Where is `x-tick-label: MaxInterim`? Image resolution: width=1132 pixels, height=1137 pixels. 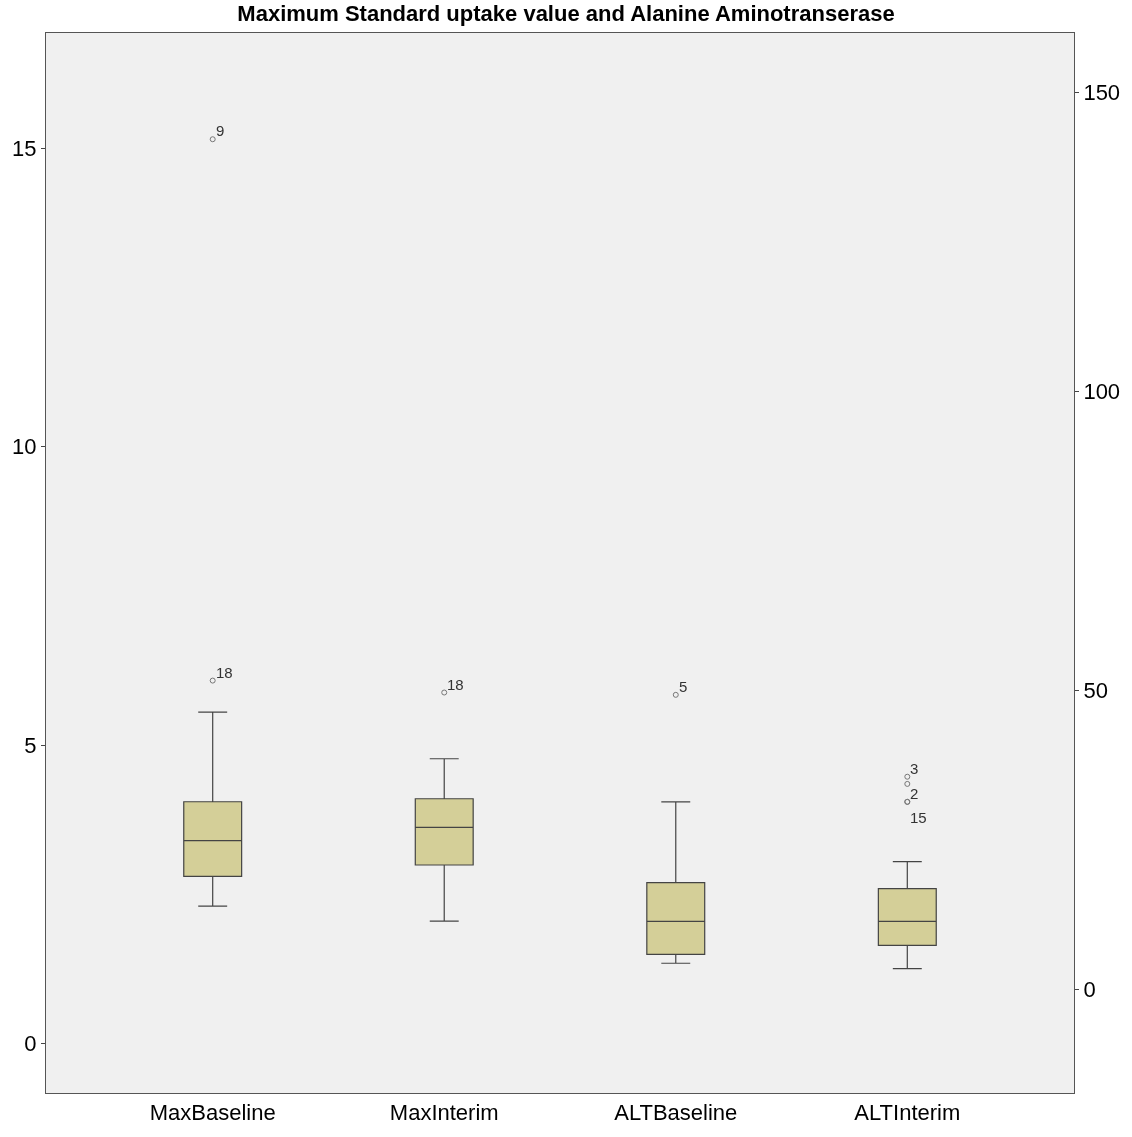 x-tick-label: MaxInterim is located at coordinates (444, 1113).